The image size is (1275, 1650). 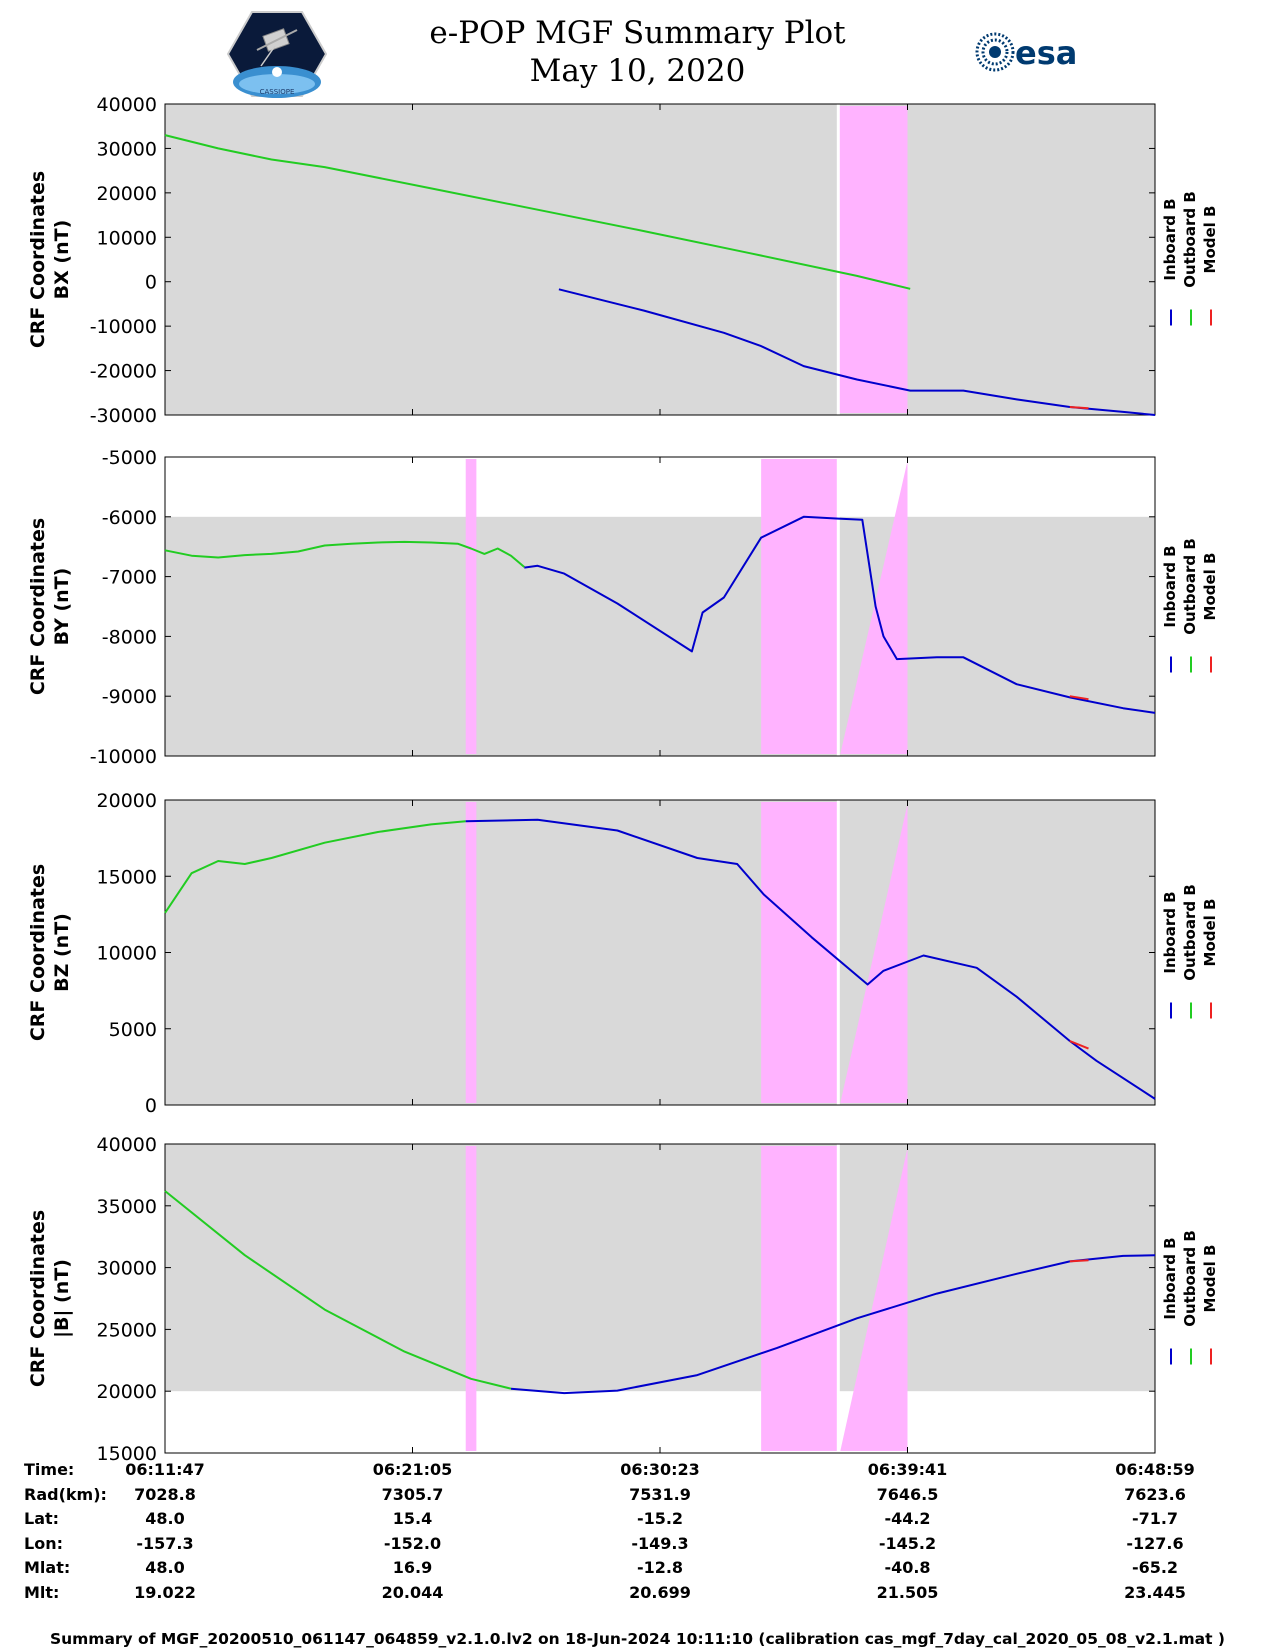 I want to click on svg-text: CASSIOPE, so click(x=277, y=92).